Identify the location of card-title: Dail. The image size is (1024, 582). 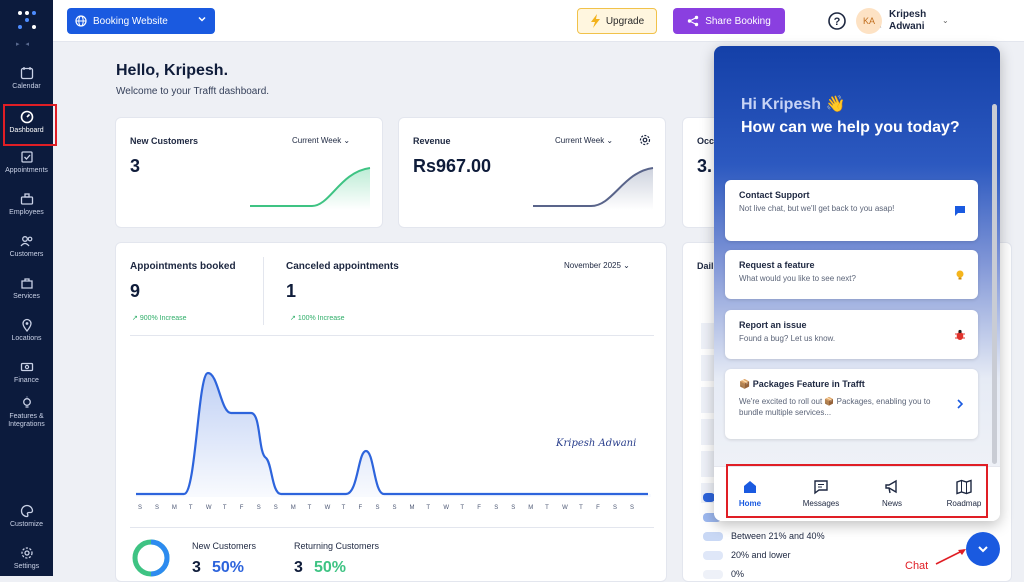
(705, 266).